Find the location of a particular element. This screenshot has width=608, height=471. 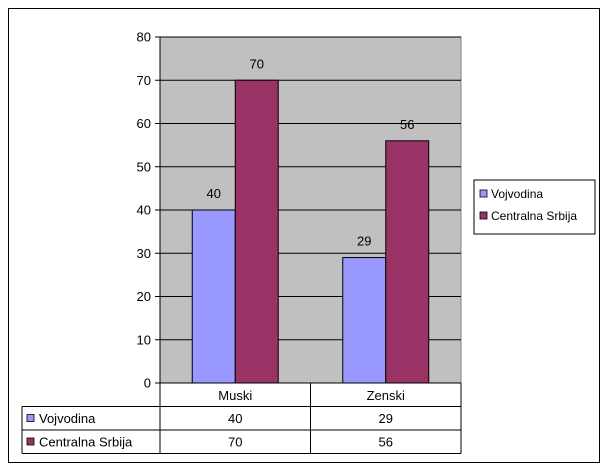

y-tick-label: 20 is located at coordinates (144, 296).